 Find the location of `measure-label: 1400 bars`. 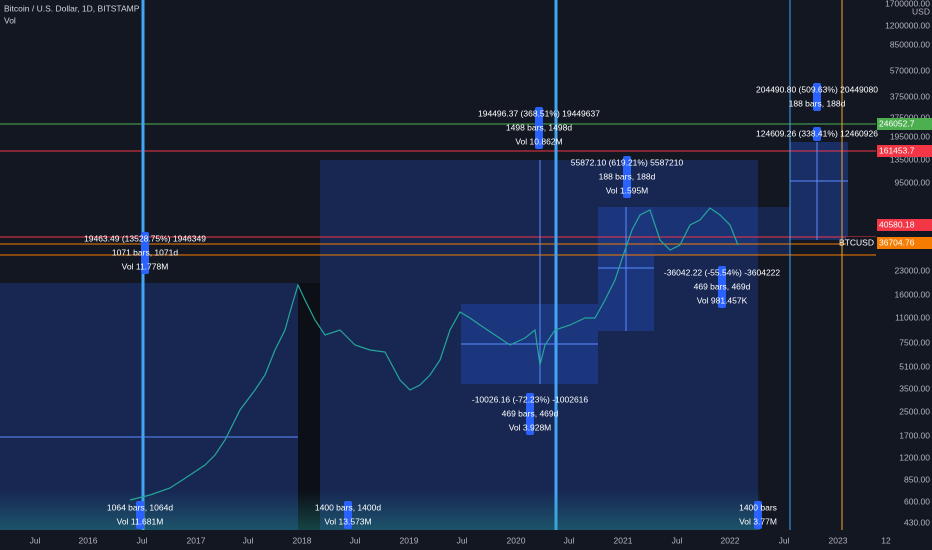

measure-label: 1400 bars is located at coordinates (758, 507).